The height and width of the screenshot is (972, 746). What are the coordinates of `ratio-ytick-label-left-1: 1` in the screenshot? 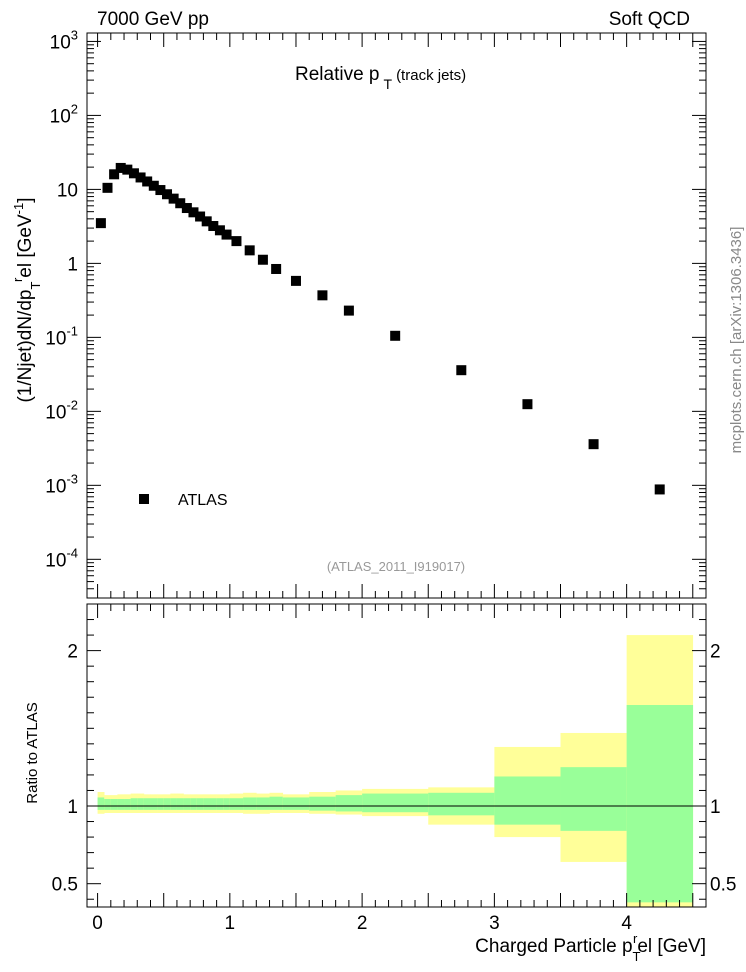 It's located at (72, 807).